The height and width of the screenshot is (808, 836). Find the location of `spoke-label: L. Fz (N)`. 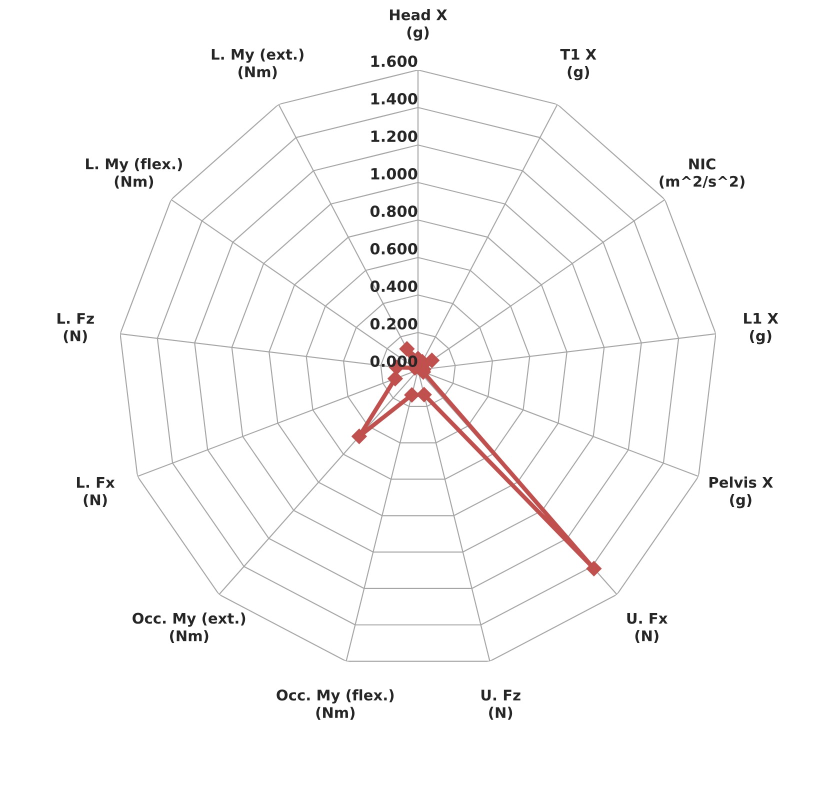

spoke-label: L. Fz (N) is located at coordinates (76, 328).